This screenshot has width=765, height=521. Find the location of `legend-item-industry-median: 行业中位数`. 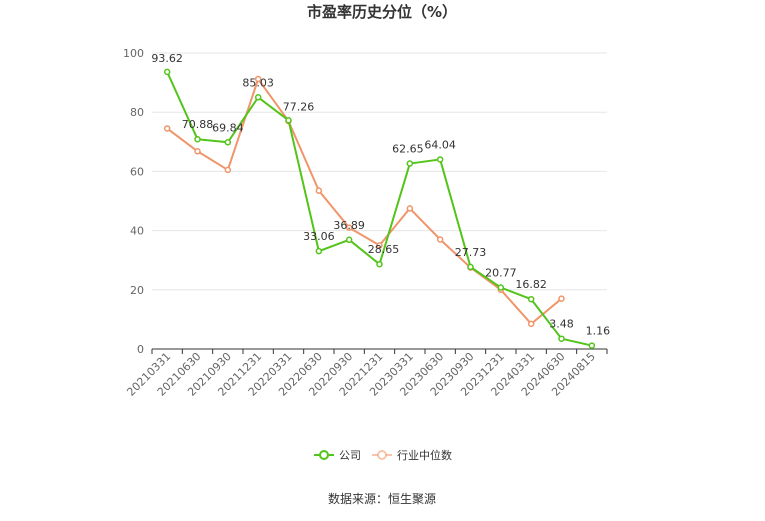

legend-item-industry-median: 行业中位数 is located at coordinates (412, 455).